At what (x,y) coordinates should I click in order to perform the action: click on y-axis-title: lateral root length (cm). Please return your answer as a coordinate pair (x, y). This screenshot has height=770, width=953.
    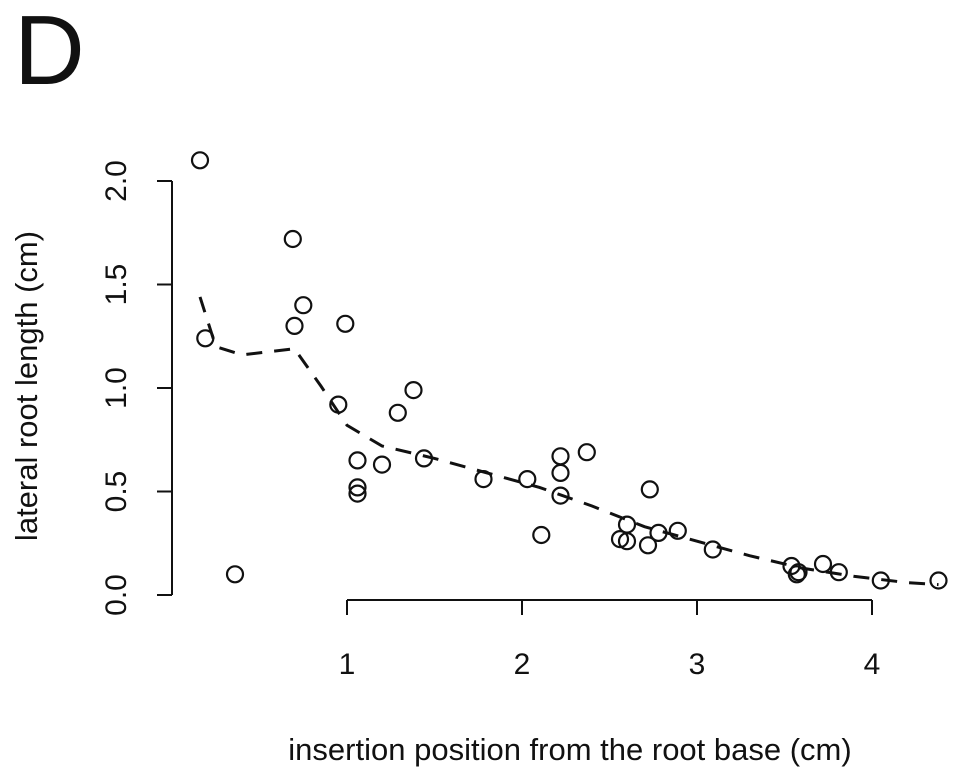
    Looking at the image, I should click on (26, 386).